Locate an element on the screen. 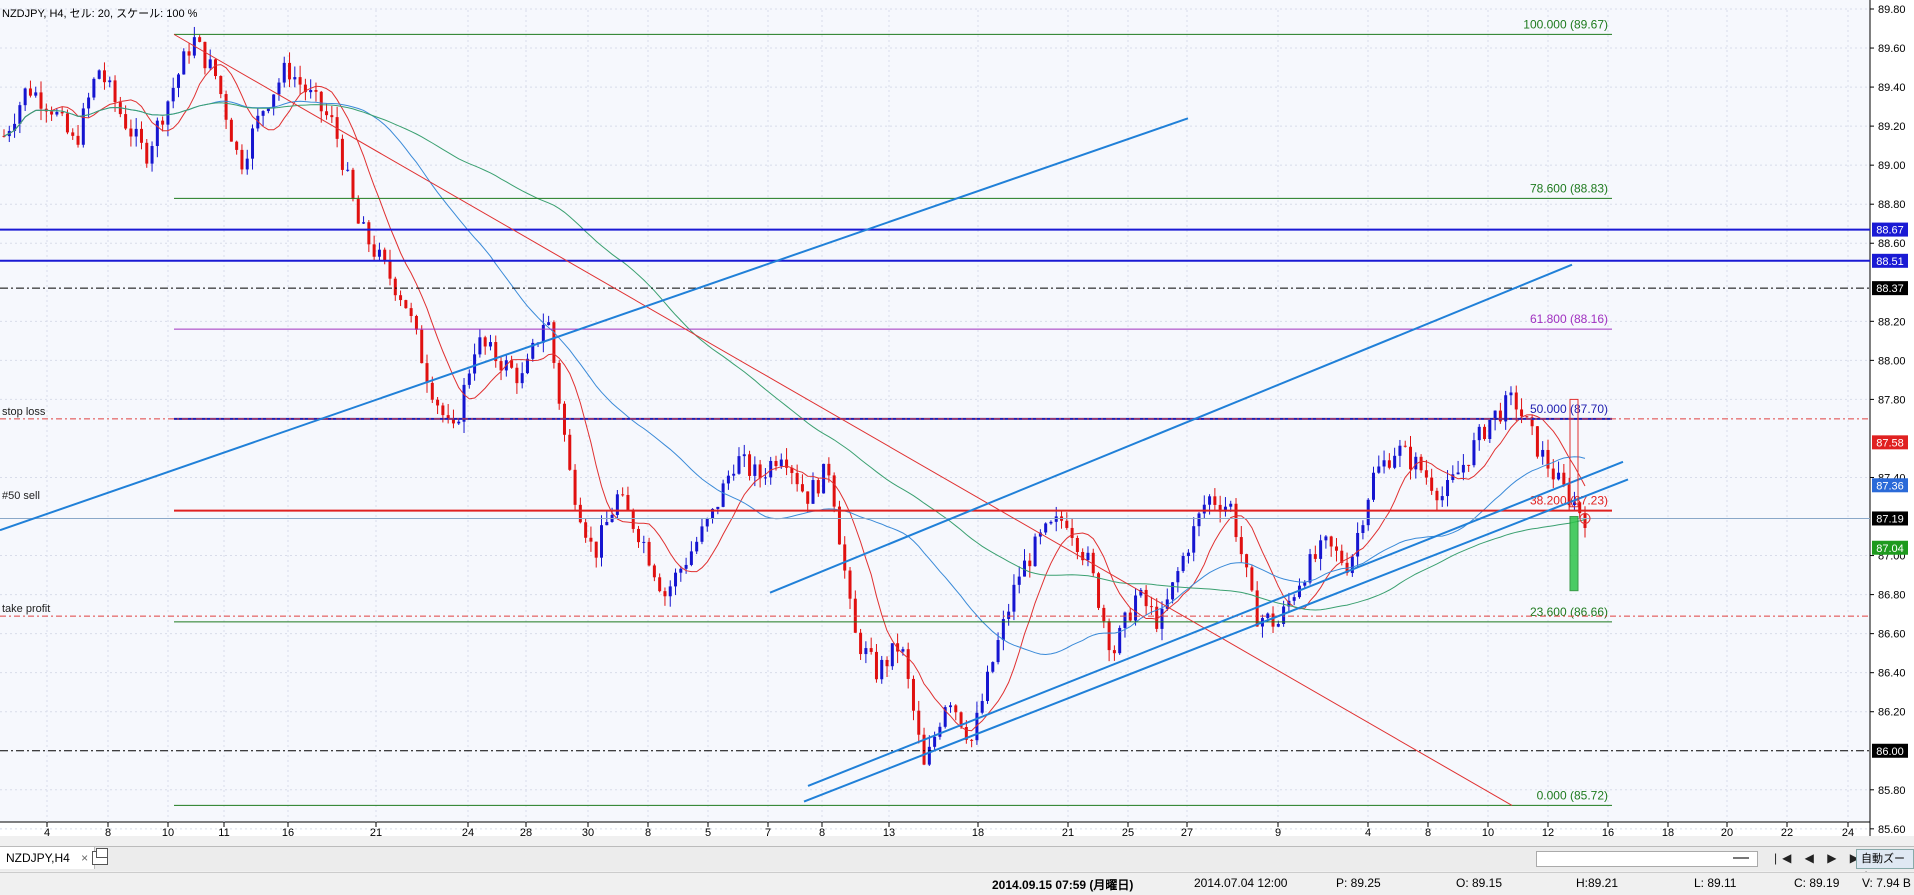 The width and height of the screenshot is (1914, 895). restore-window-icon is located at coordinates (100, 856).